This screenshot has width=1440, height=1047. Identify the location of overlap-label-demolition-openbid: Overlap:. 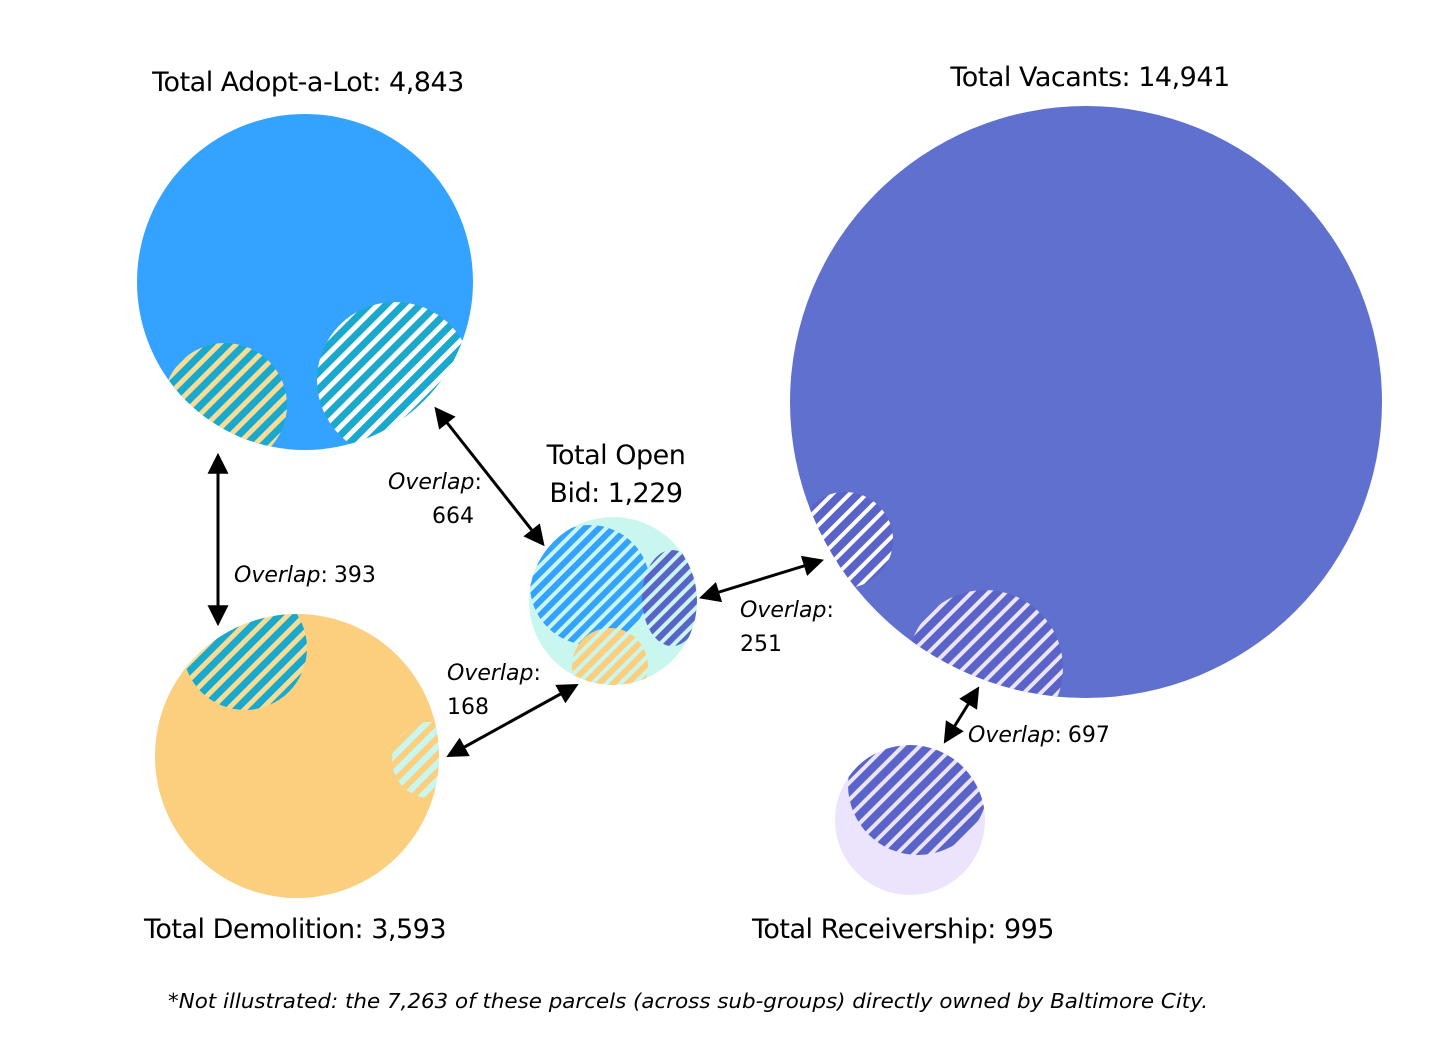
(494, 673).